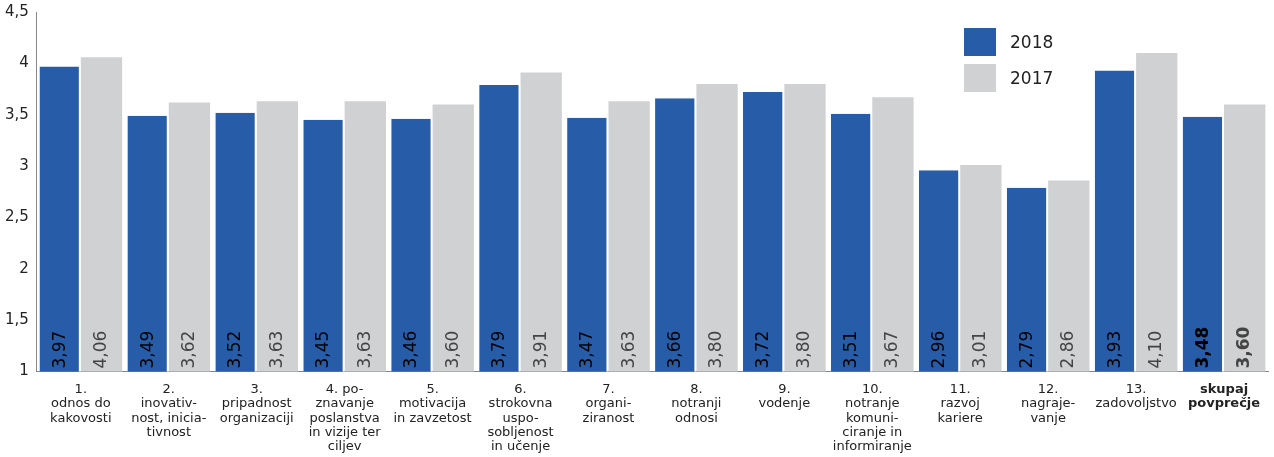 Image resolution: width=1274 pixels, height=457 pixels. What do you see at coordinates (979, 349) in the screenshot?
I see `data-label: 3,01` at bounding box center [979, 349].